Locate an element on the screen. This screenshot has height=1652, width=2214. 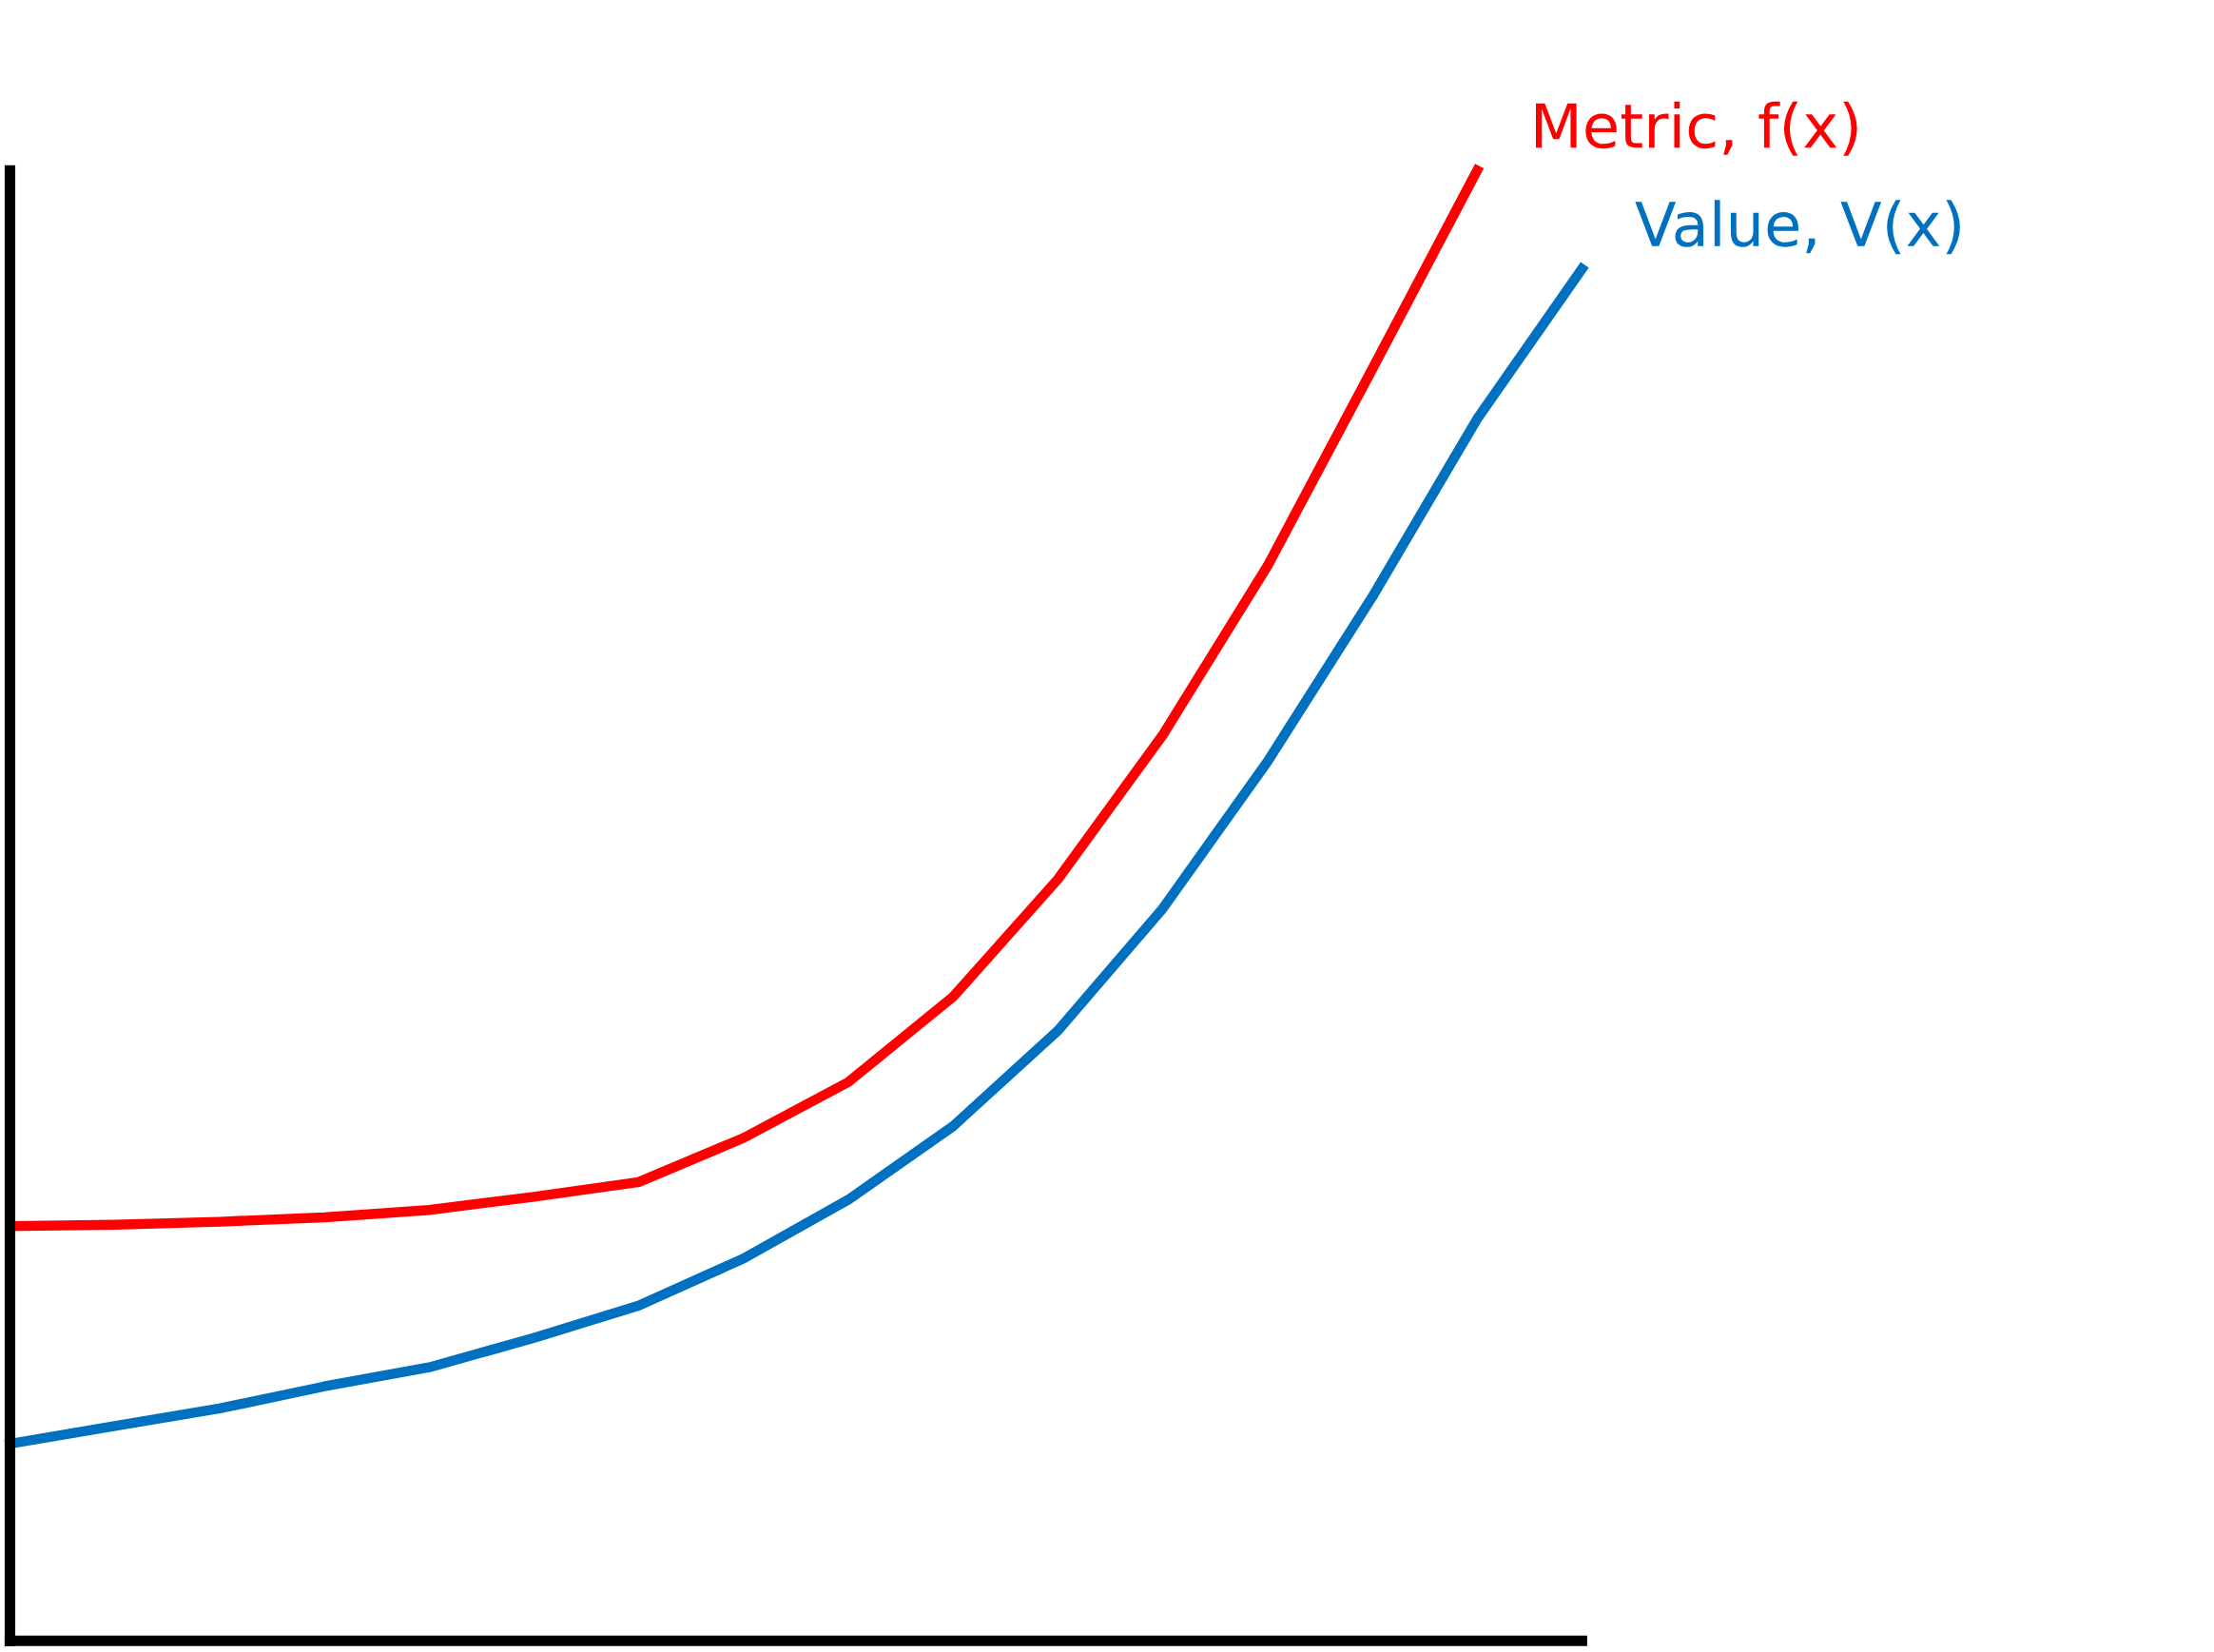
series-label: Value, V(x) is located at coordinates (1797, 227).